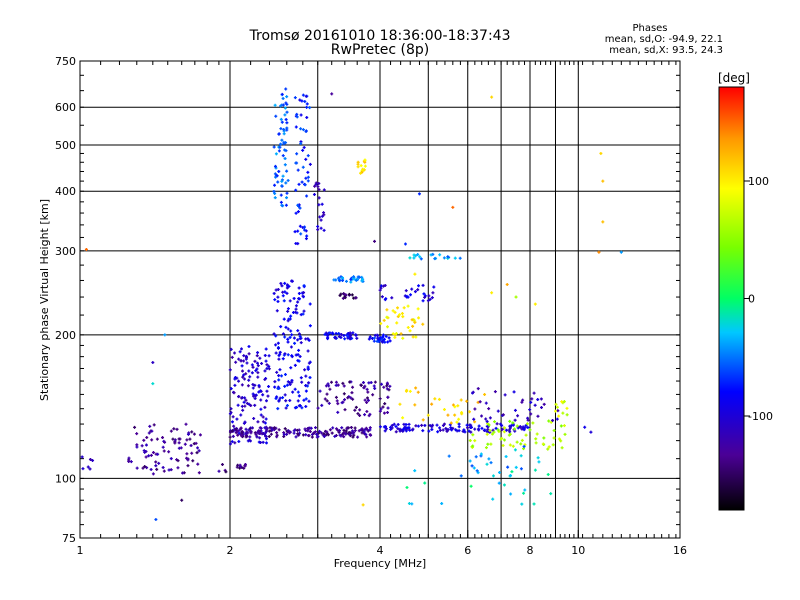 This screenshot has width=800, height=600. What do you see at coordinates (530, 550) in the screenshot?
I see `x-tick-label: 8` at bounding box center [530, 550].